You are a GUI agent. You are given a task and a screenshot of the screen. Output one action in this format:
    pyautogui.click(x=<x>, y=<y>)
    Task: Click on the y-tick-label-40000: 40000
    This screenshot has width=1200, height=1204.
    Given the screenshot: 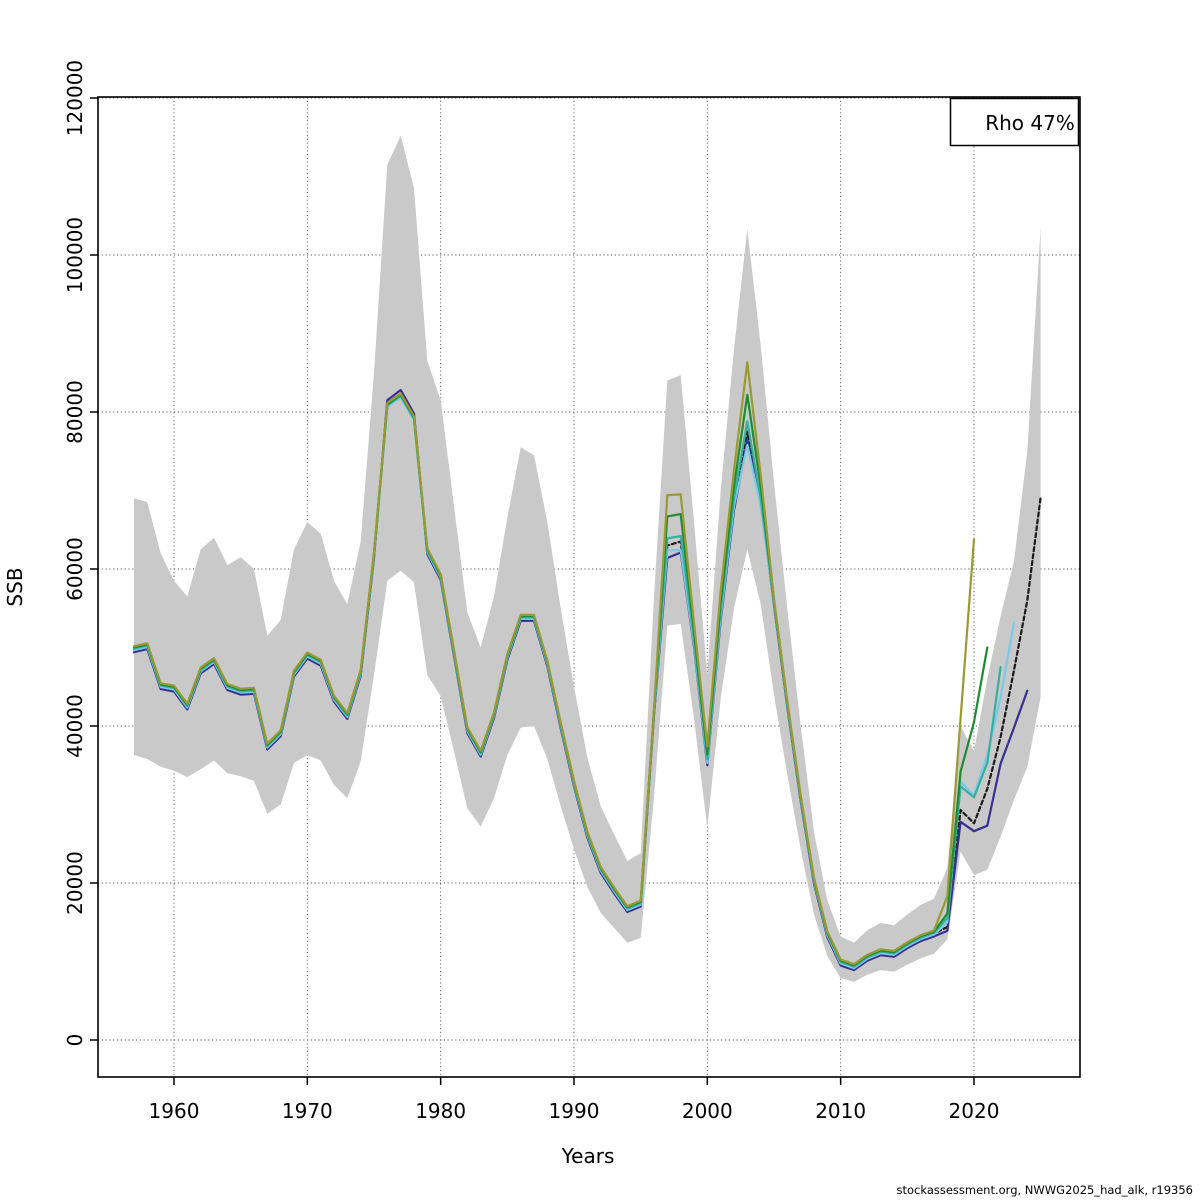 What is the action you would take?
    pyautogui.click(x=75, y=726)
    